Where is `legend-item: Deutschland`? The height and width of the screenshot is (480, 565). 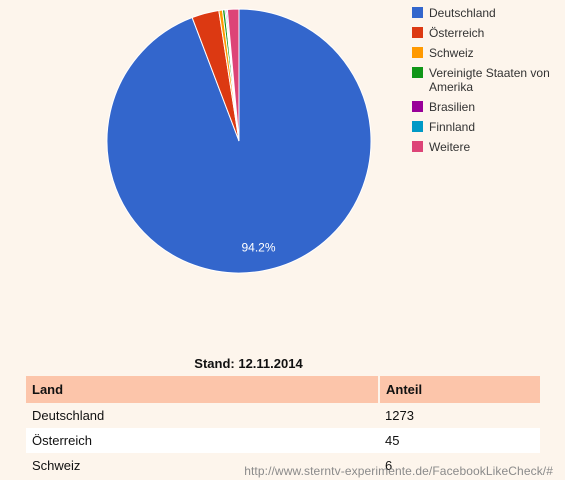 legend-item: Deutschland is located at coordinates (487, 13).